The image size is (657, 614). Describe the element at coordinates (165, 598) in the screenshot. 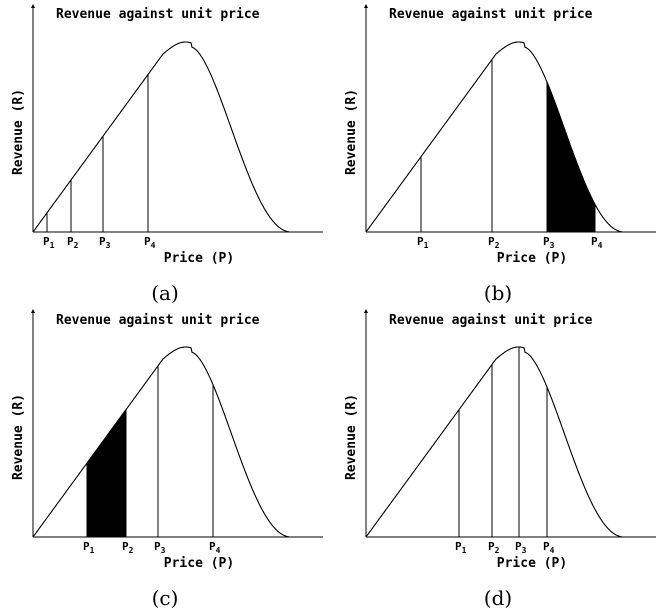

I see `panel-caption: (c)` at that location.